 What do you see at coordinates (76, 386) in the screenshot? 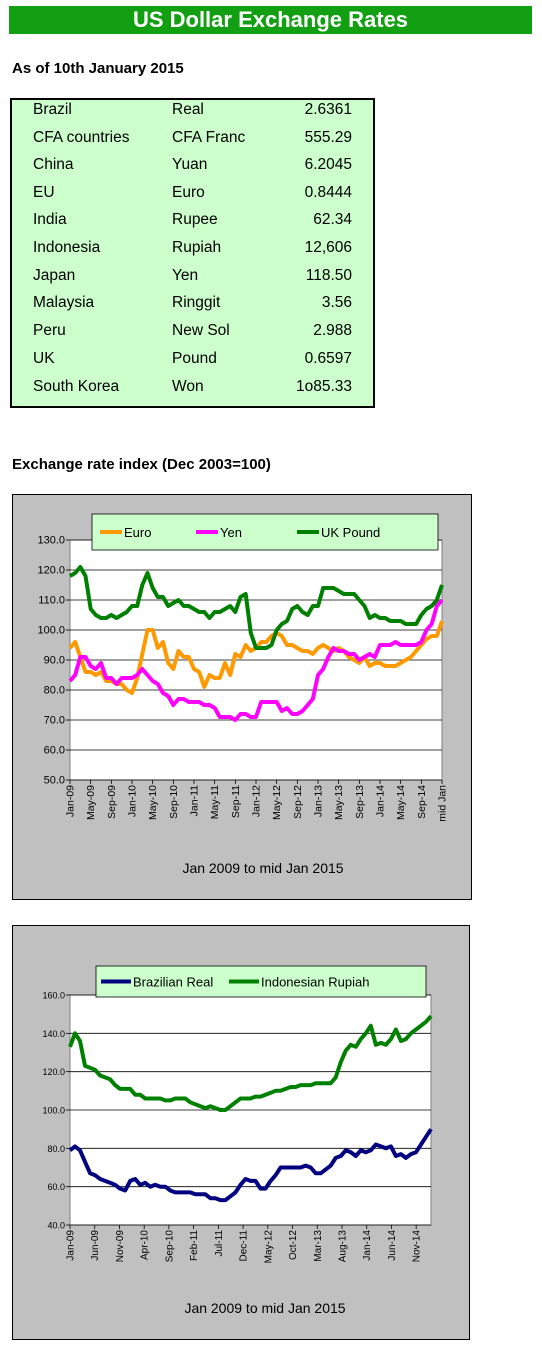
I see `country-name: South Korea` at bounding box center [76, 386].